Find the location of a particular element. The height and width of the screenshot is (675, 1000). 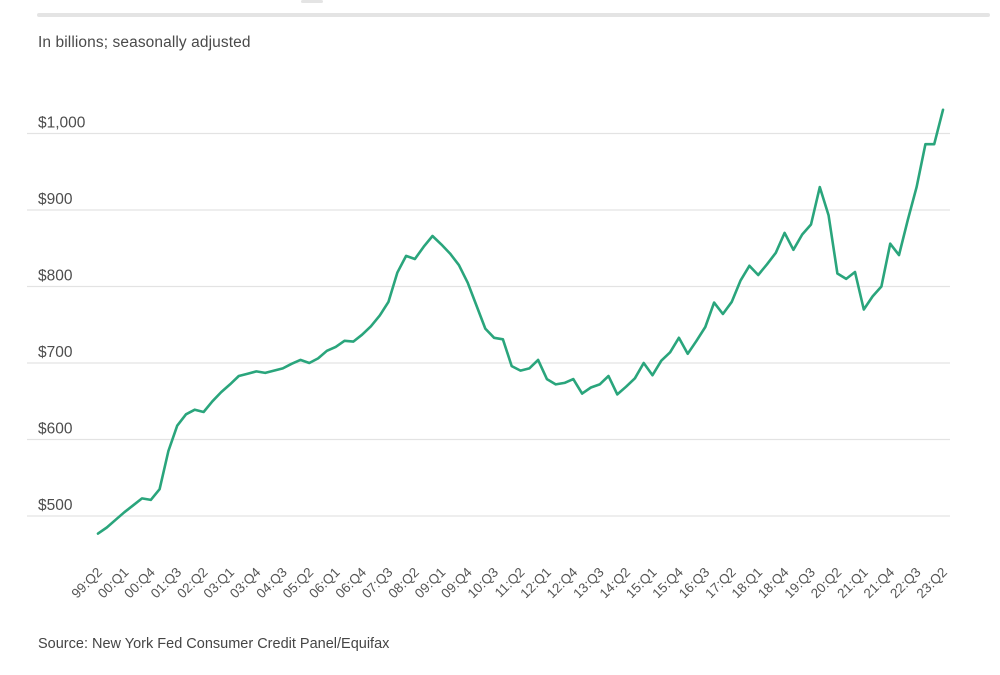

y-axis-tick-label: $800 is located at coordinates (55, 276).